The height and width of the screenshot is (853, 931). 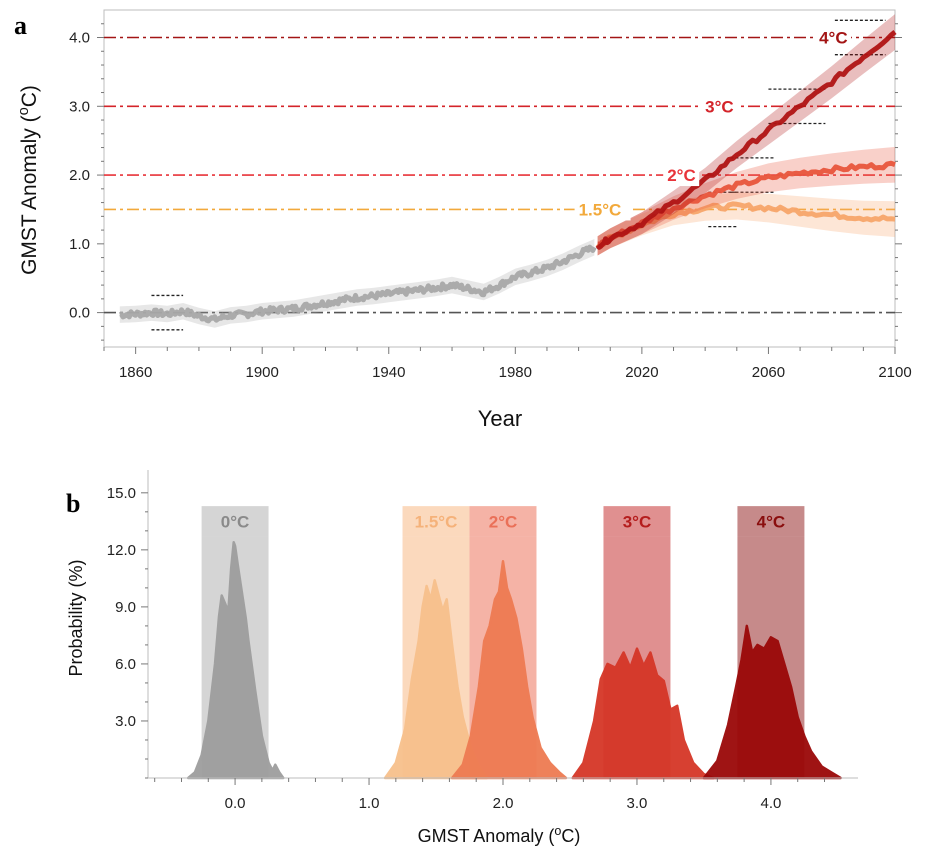 What do you see at coordinates (499, 835) in the screenshot?
I see `x-axis-title: GMST Anomaly (oC)` at bounding box center [499, 835].